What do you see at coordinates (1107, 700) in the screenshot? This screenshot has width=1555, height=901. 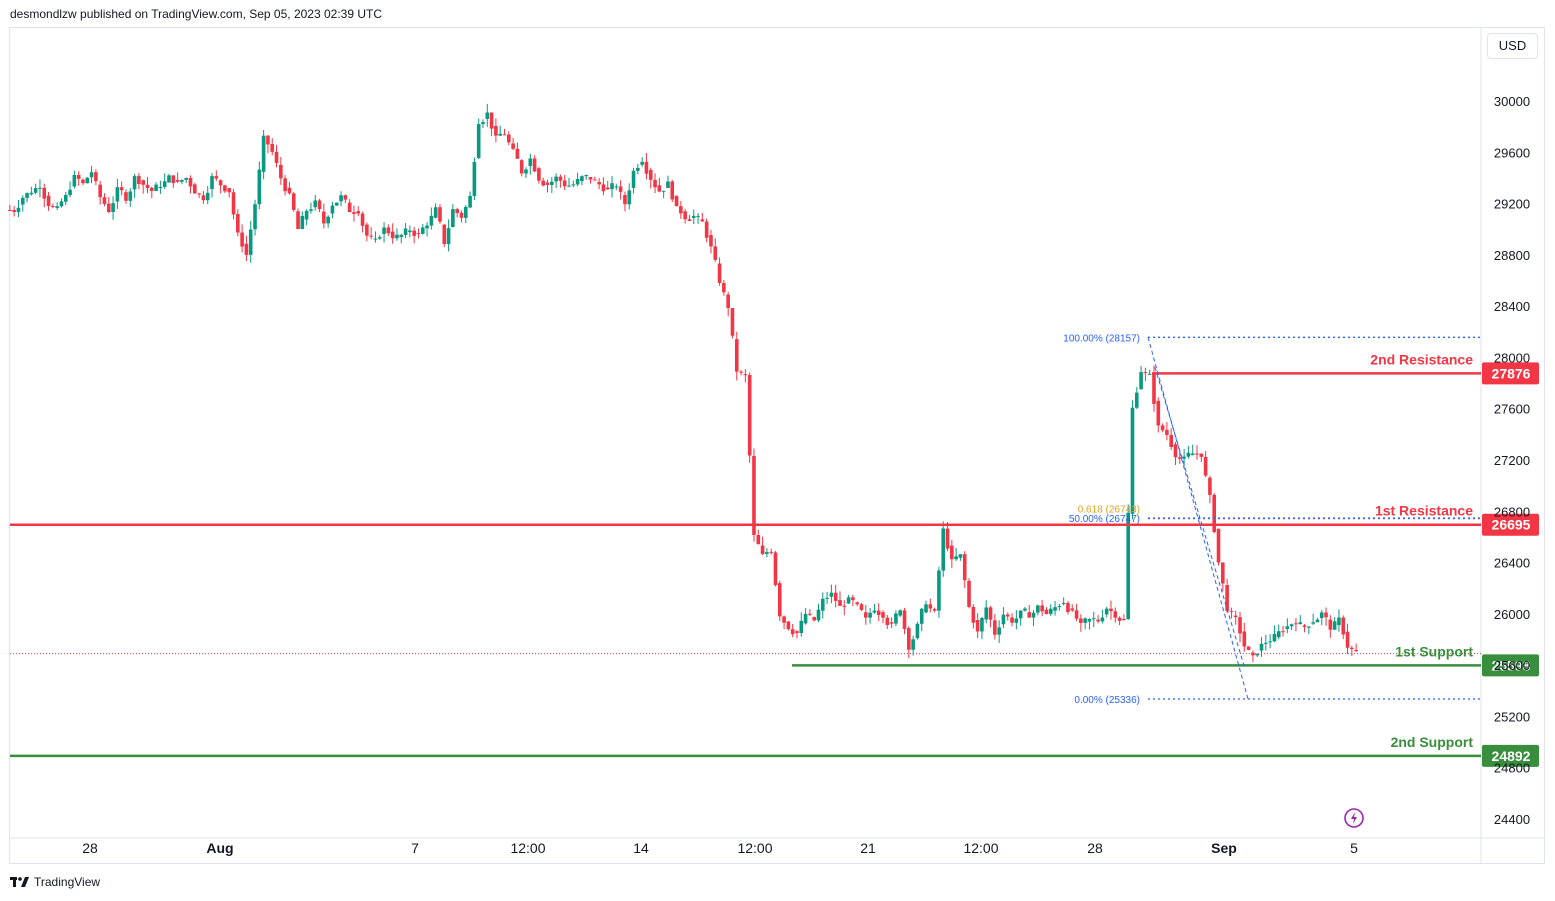 I see `fib-level-label: 0.00% (25336)` at bounding box center [1107, 700].